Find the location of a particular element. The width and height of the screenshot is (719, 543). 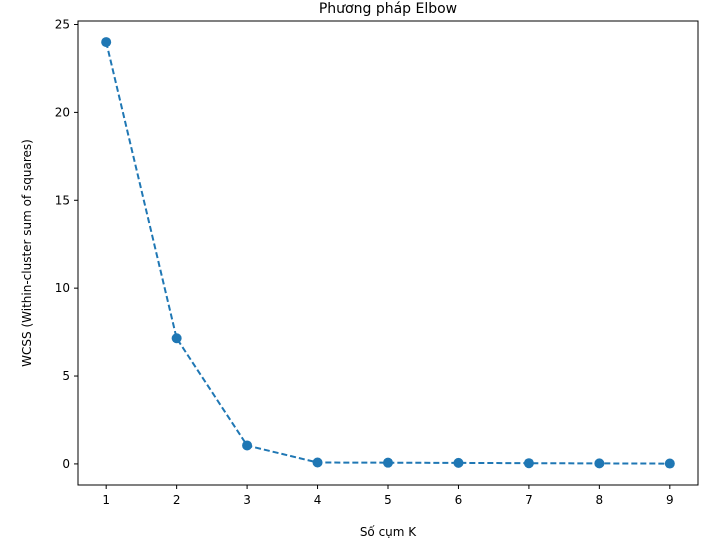

x-axis: 1 2 3 4 5 6 7 8 9 is located at coordinates (388, 496).